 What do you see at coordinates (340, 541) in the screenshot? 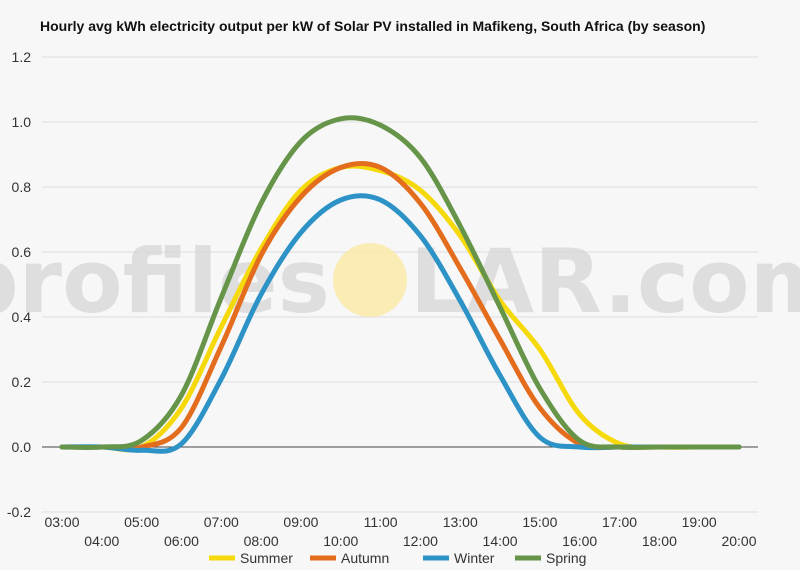
I see `x-tick-label: 10:00` at bounding box center [340, 541].